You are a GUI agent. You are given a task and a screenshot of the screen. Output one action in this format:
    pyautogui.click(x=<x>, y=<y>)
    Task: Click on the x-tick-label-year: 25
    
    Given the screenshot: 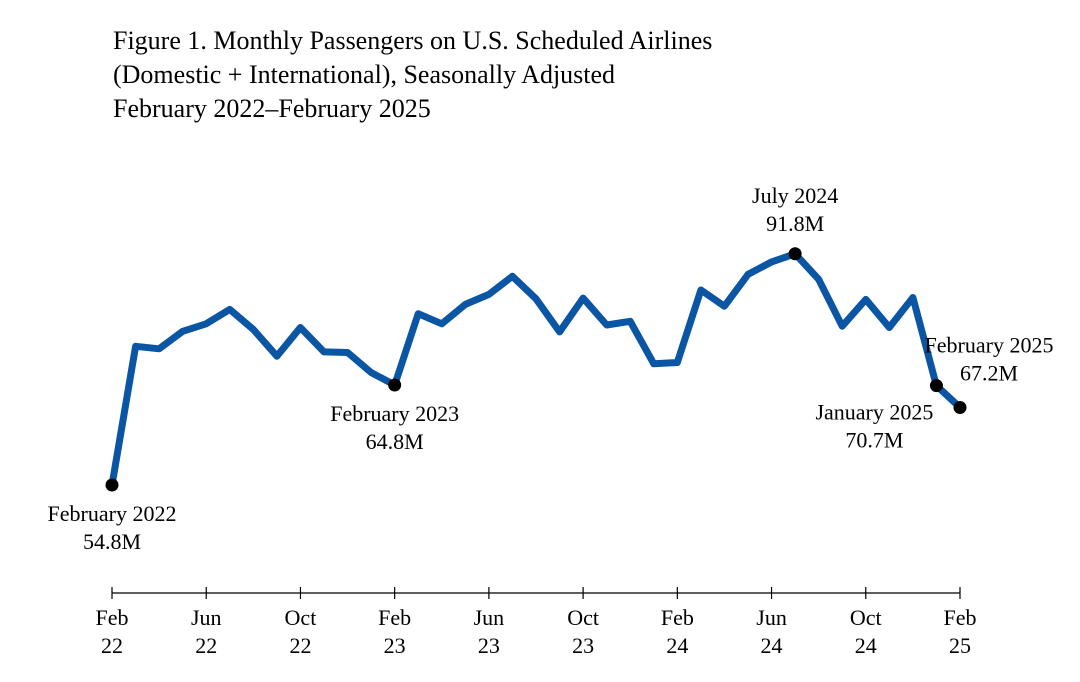 What is the action you would take?
    pyautogui.click(x=960, y=645)
    